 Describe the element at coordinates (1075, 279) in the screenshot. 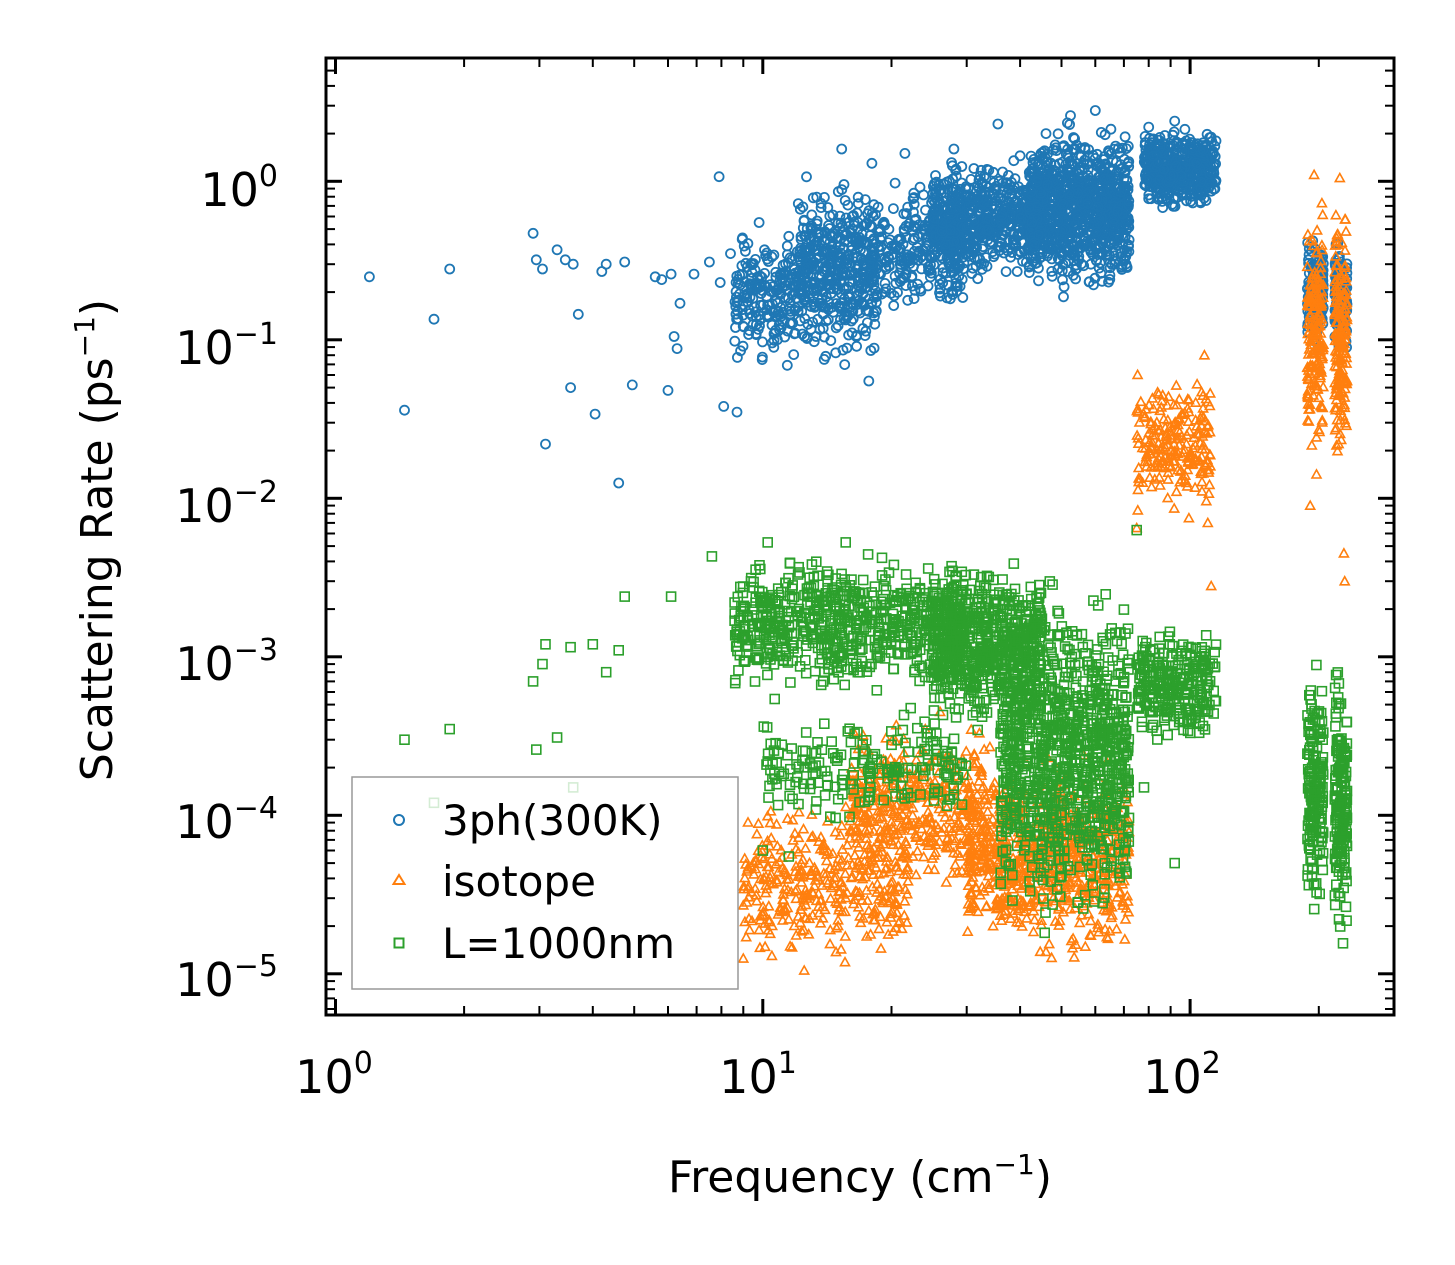

I see `marker-circle-0-2094` at that location.